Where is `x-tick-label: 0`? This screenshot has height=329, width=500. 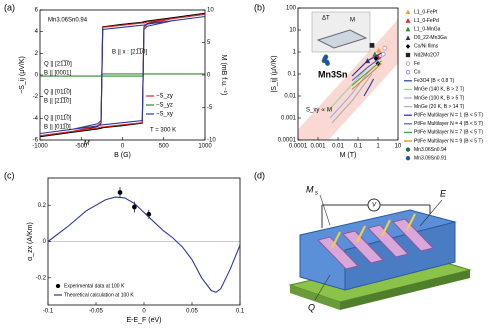 x-tick-label: 0 is located at coordinates (123, 147).